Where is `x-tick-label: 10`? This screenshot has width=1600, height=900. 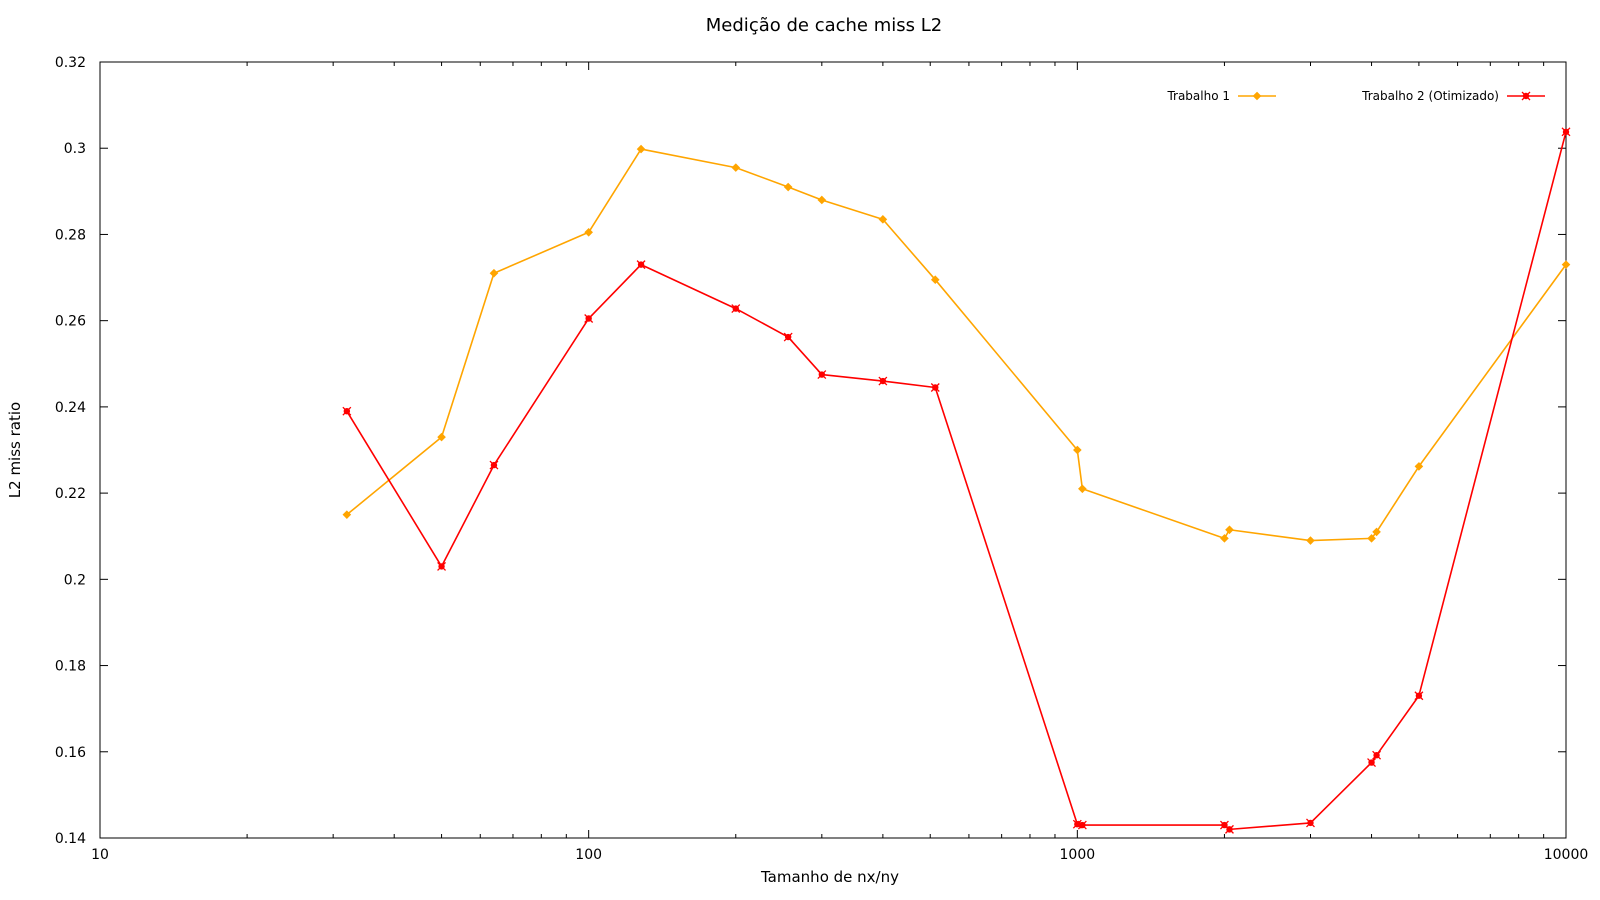
x-tick-label: 10 is located at coordinates (100, 855).